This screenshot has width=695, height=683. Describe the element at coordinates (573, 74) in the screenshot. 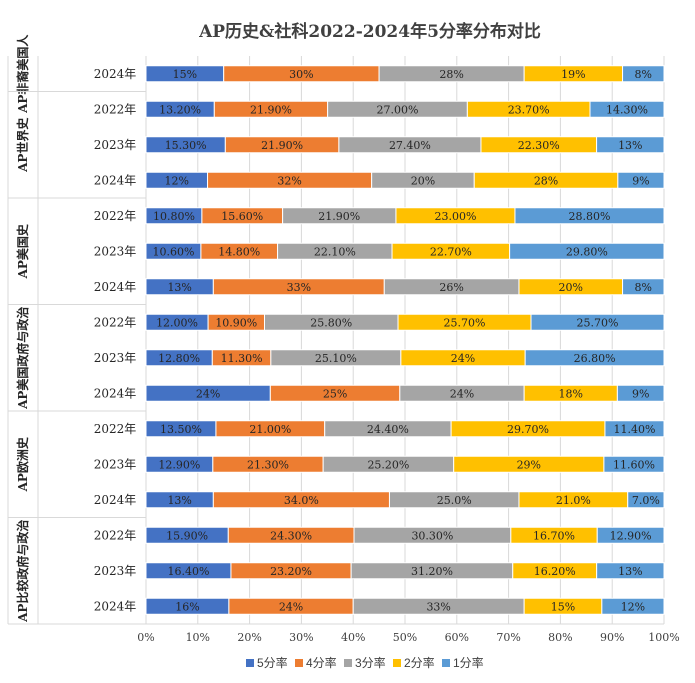

I see `data-label: 19%` at that location.